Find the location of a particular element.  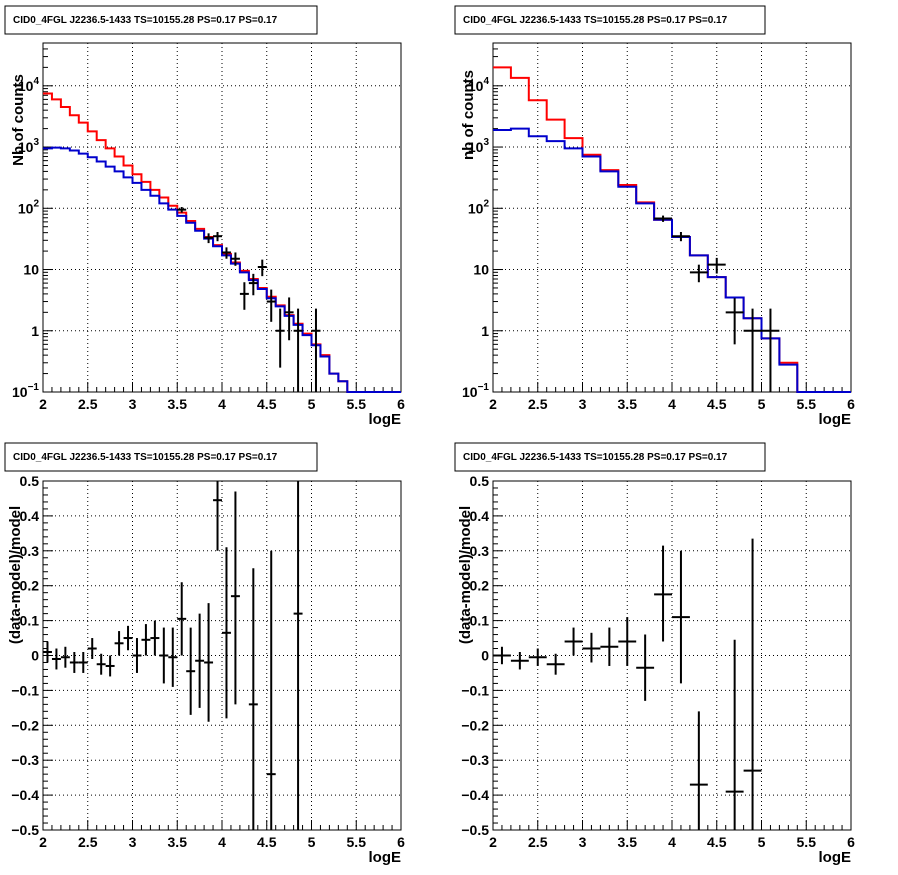

y-axis-title: (data-model)/model is located at coordinates (465, 575).